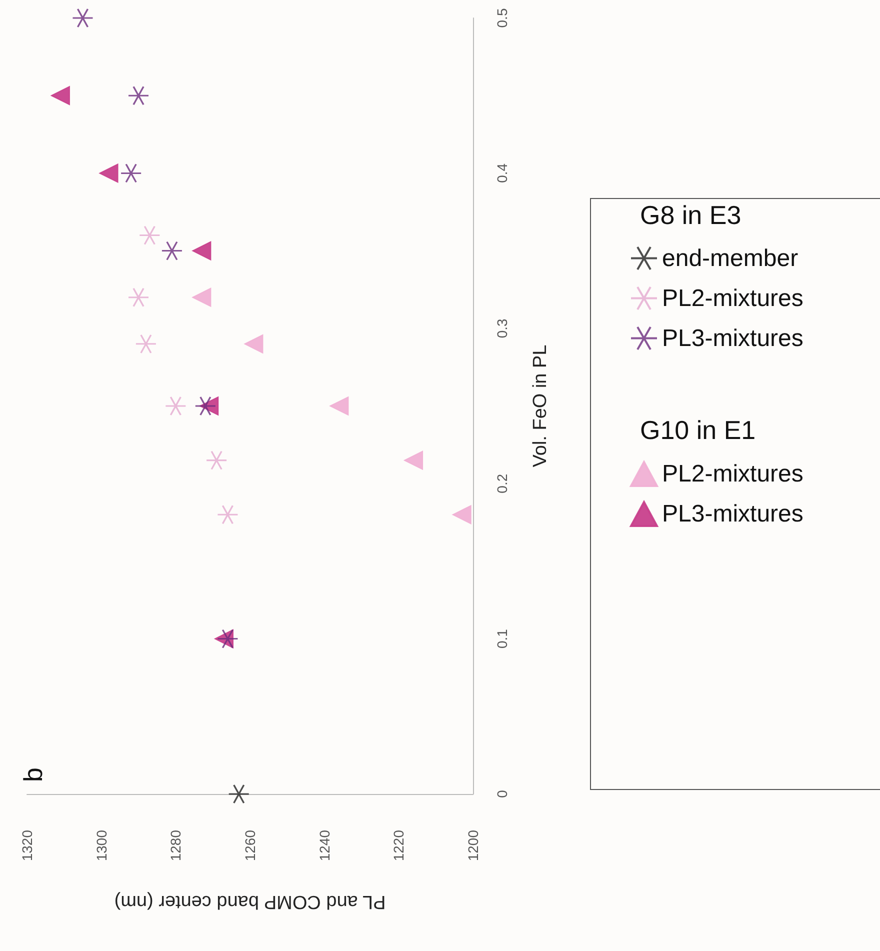  Describe the element at coordinates (502, 638) in the screenshot. I see `y-tick-label: 0.1` at that location.